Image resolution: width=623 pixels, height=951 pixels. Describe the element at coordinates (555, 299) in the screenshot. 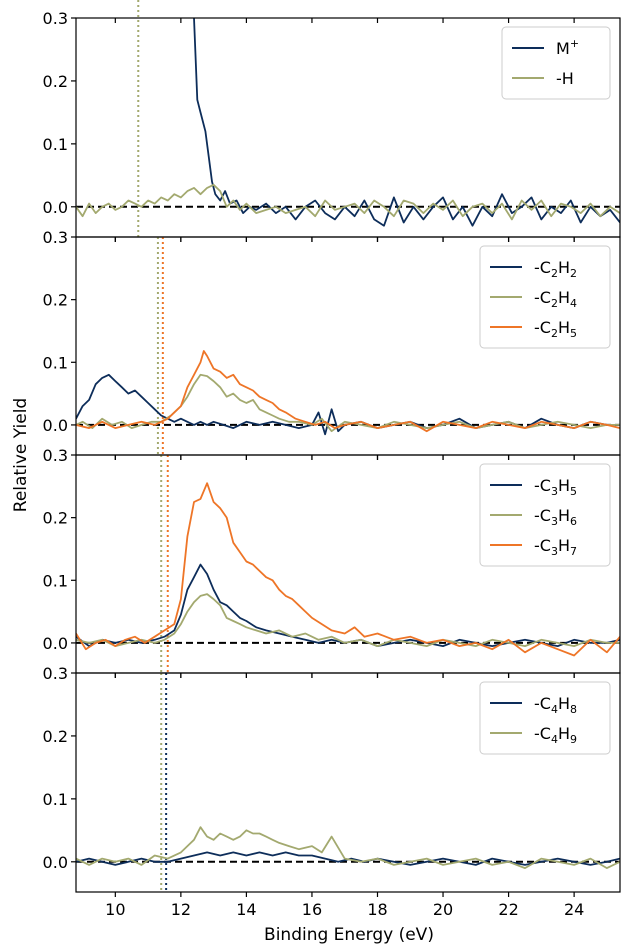

I see `legend-entry: -C2H4` at that location.